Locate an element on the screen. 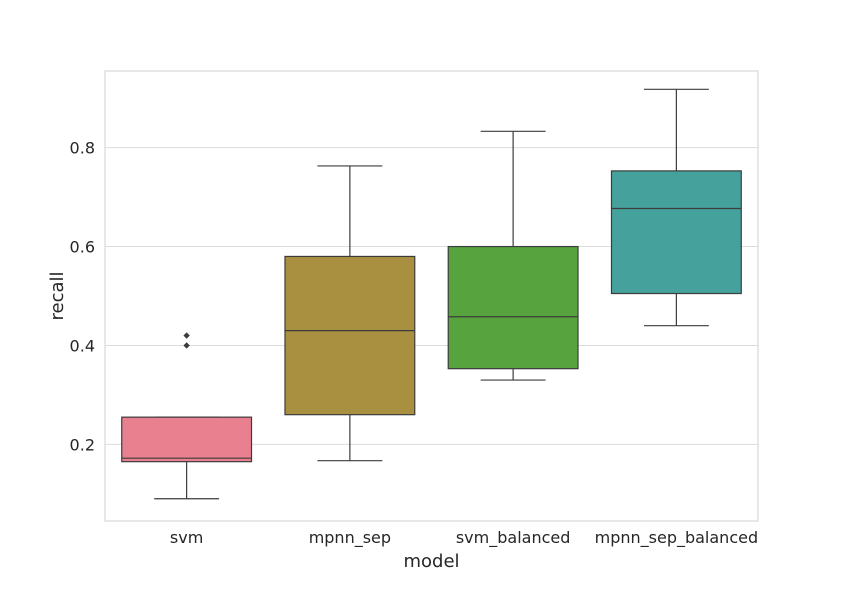  y-tick-label: 0.6 is located at coordinates (82, 247).